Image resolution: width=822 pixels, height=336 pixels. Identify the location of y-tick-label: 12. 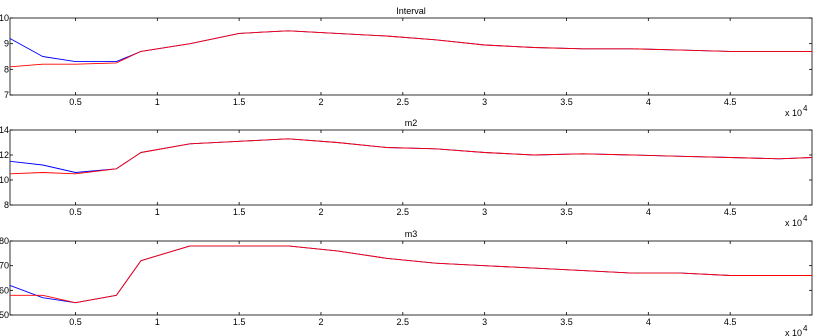
(4, 155).